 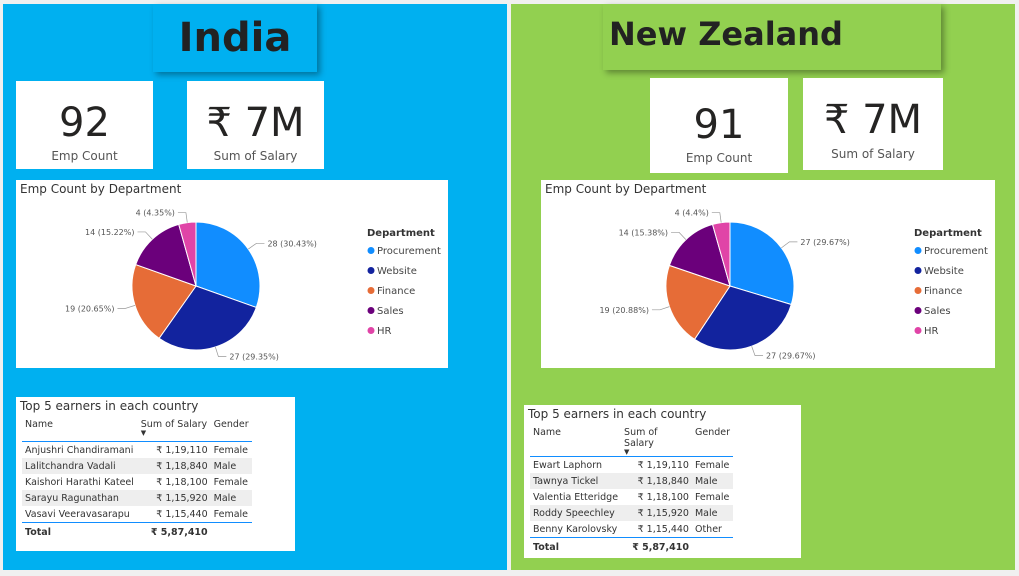 I want to click on nz-title: New Zealand, so click(x=772, y=37).